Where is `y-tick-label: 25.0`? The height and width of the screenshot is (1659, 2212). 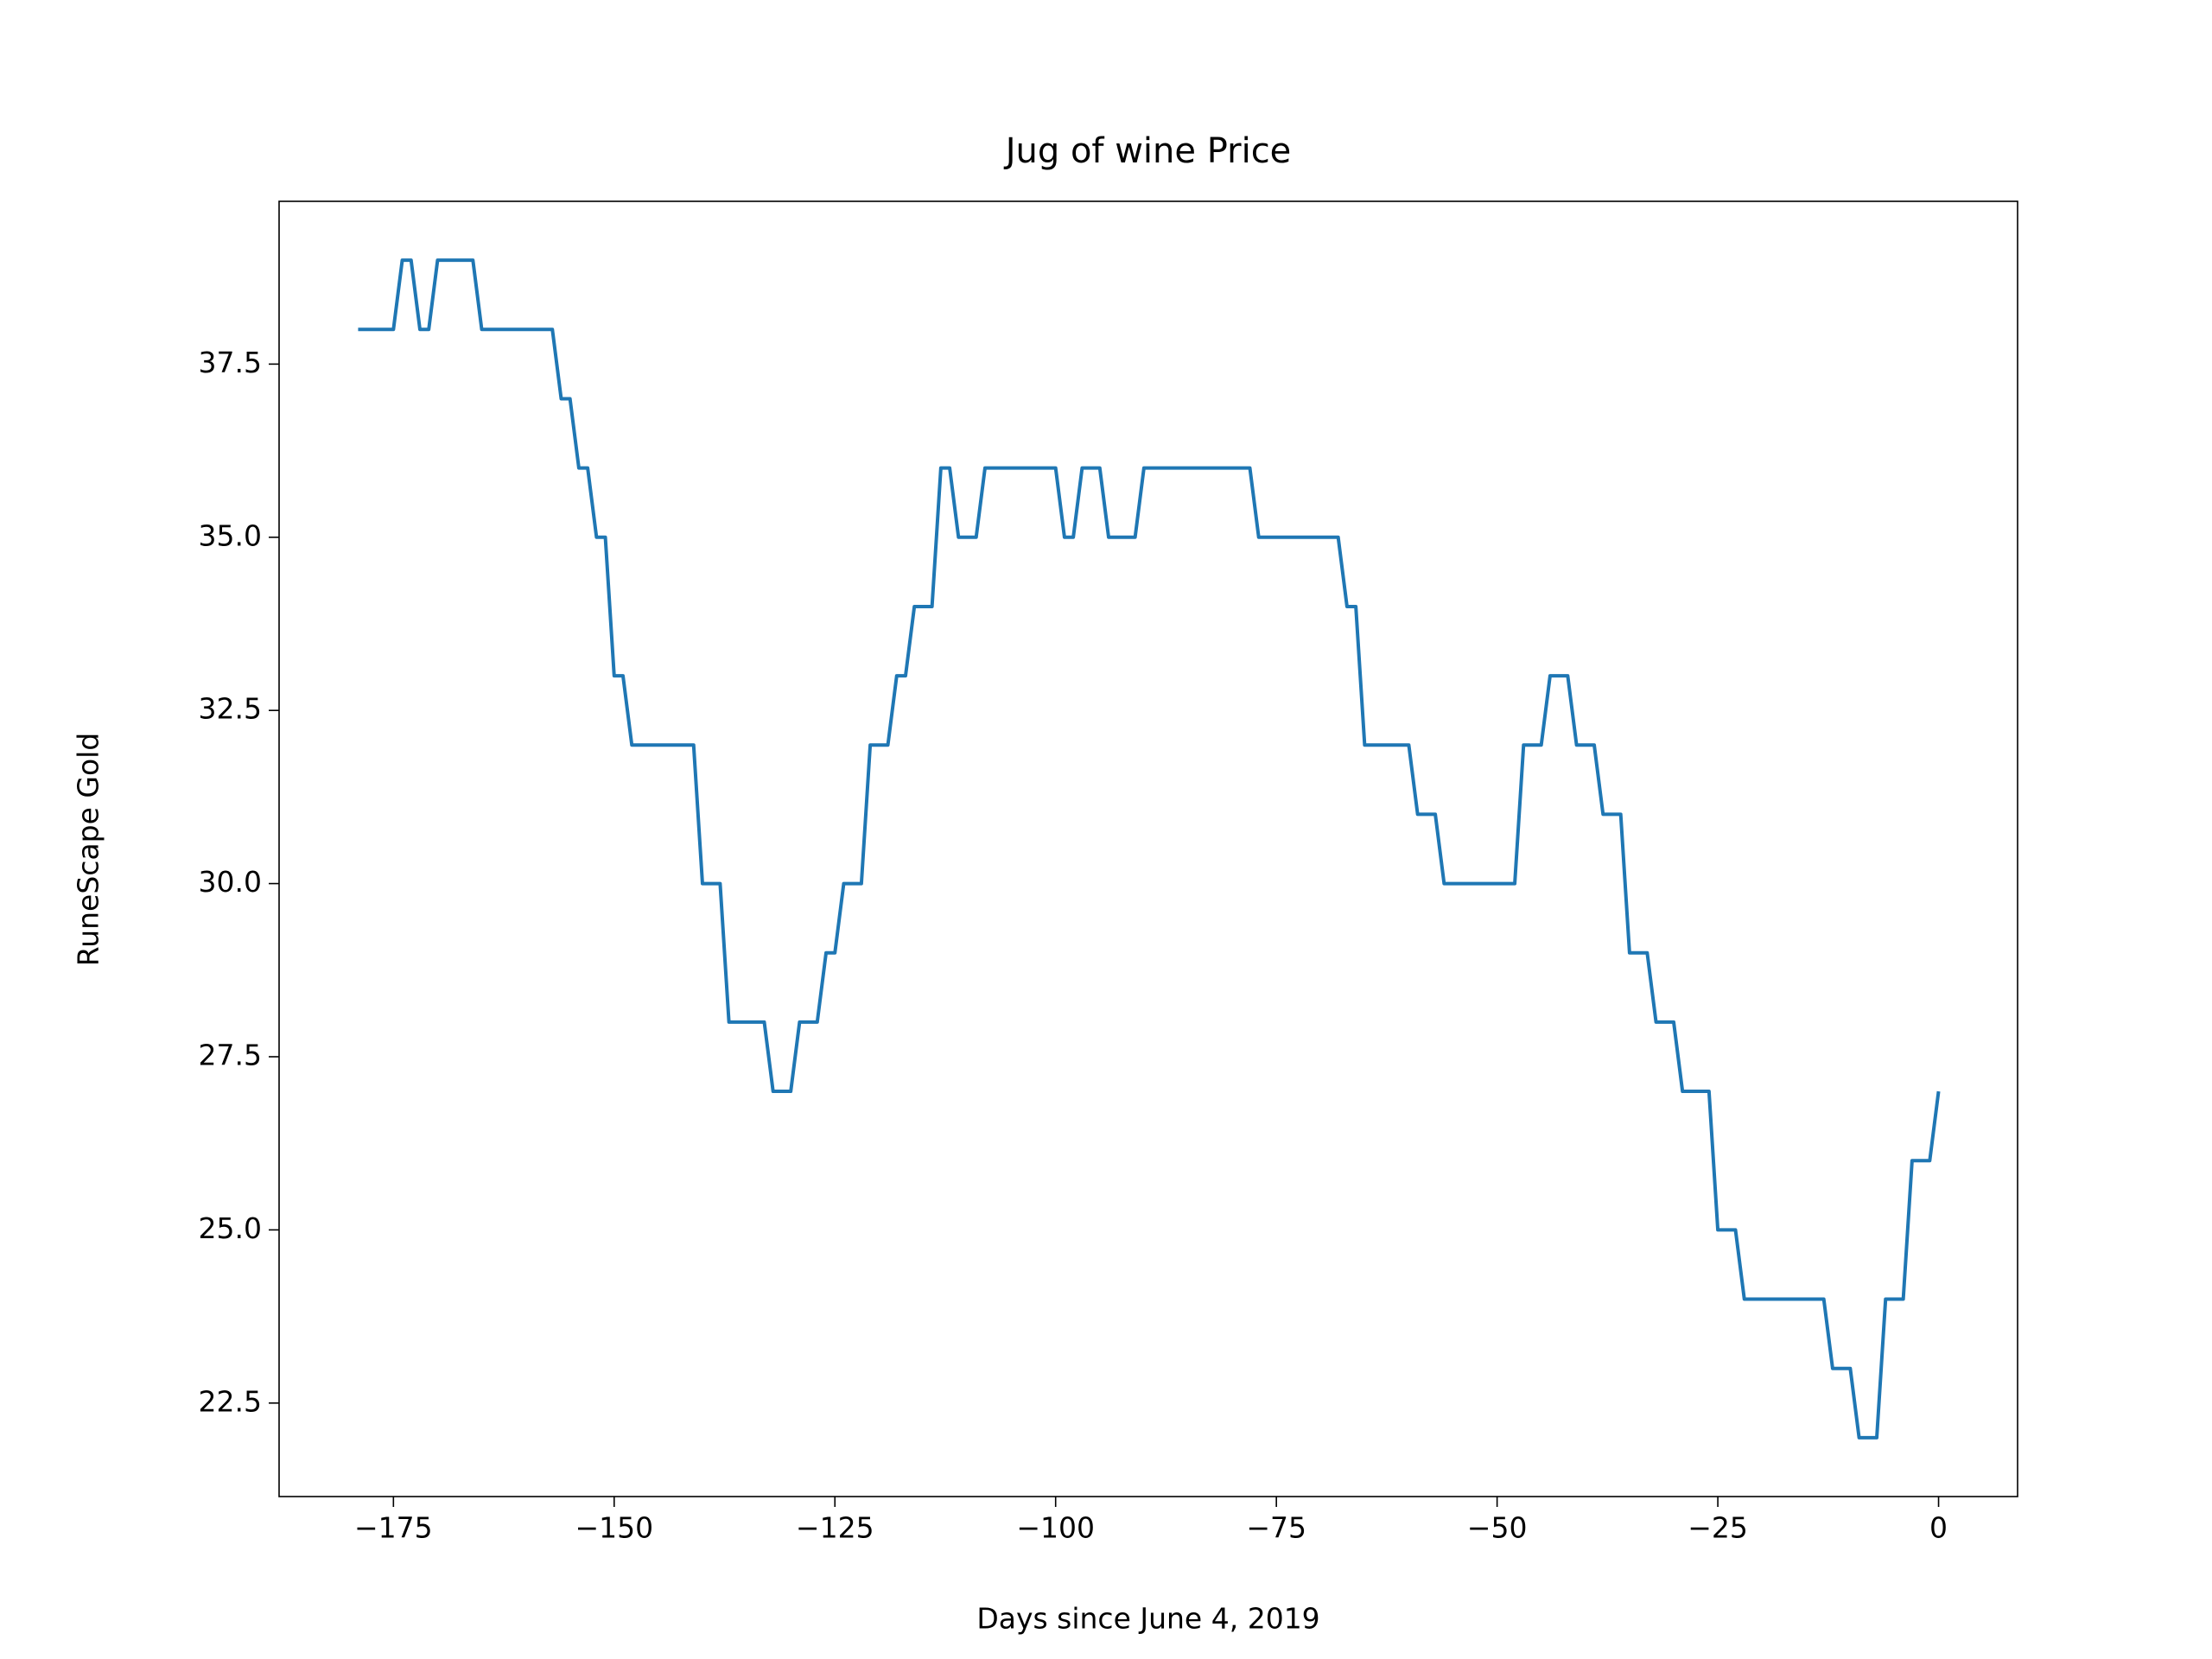
y-tick-label: 25.0 is located at coordinates (231, 1228).